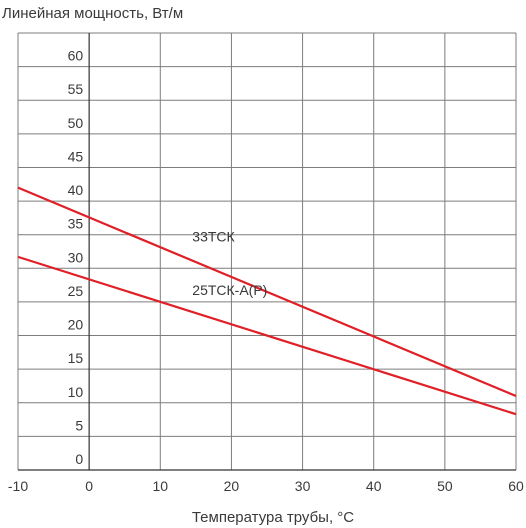 This screenshot has width=526, height=528. What do you see at coordinates (76, 257) in the screenshot?
I see `y-tick-label: 30` at bounding box center [76, 257].